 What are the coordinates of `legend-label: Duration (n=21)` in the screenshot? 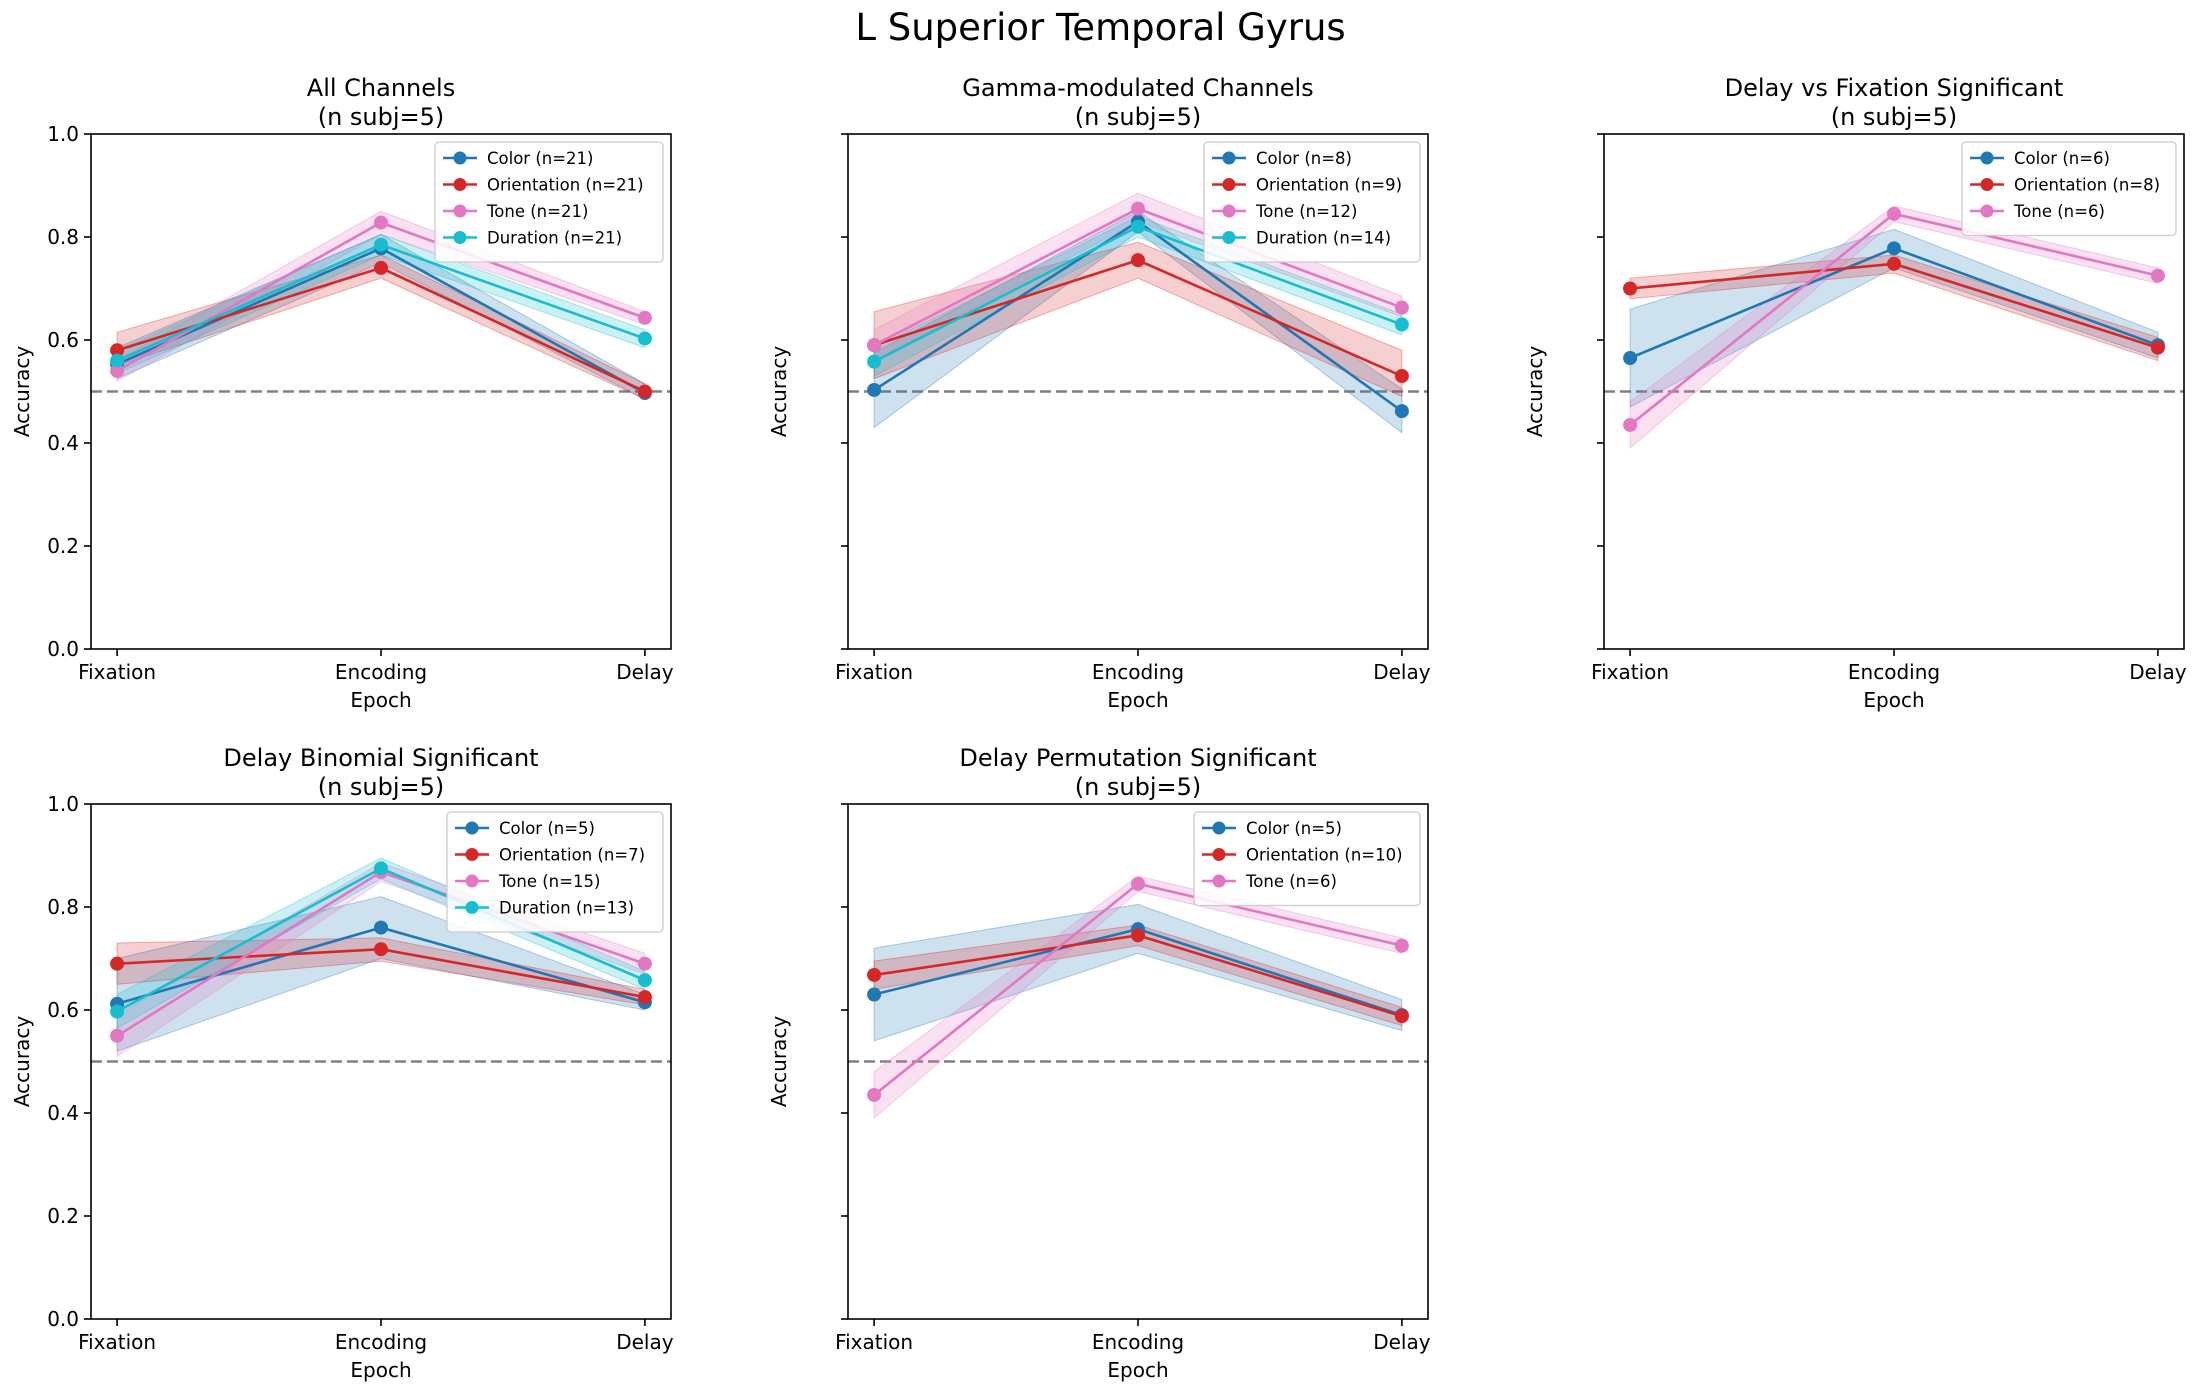 It's located at (554, 238).